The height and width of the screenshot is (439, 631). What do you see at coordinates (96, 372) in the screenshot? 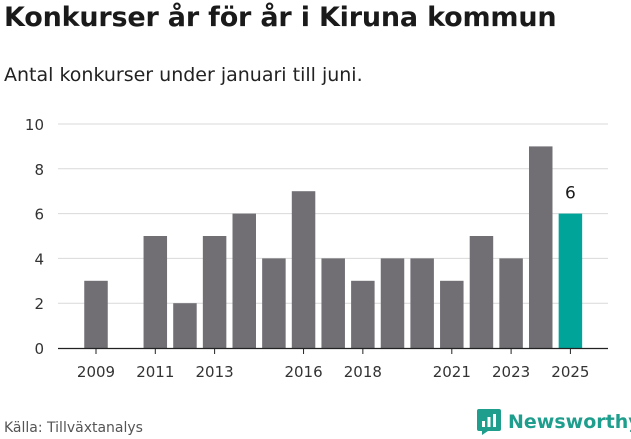
I see `x-tick-label: 2009` at bounding box center [96, 372].